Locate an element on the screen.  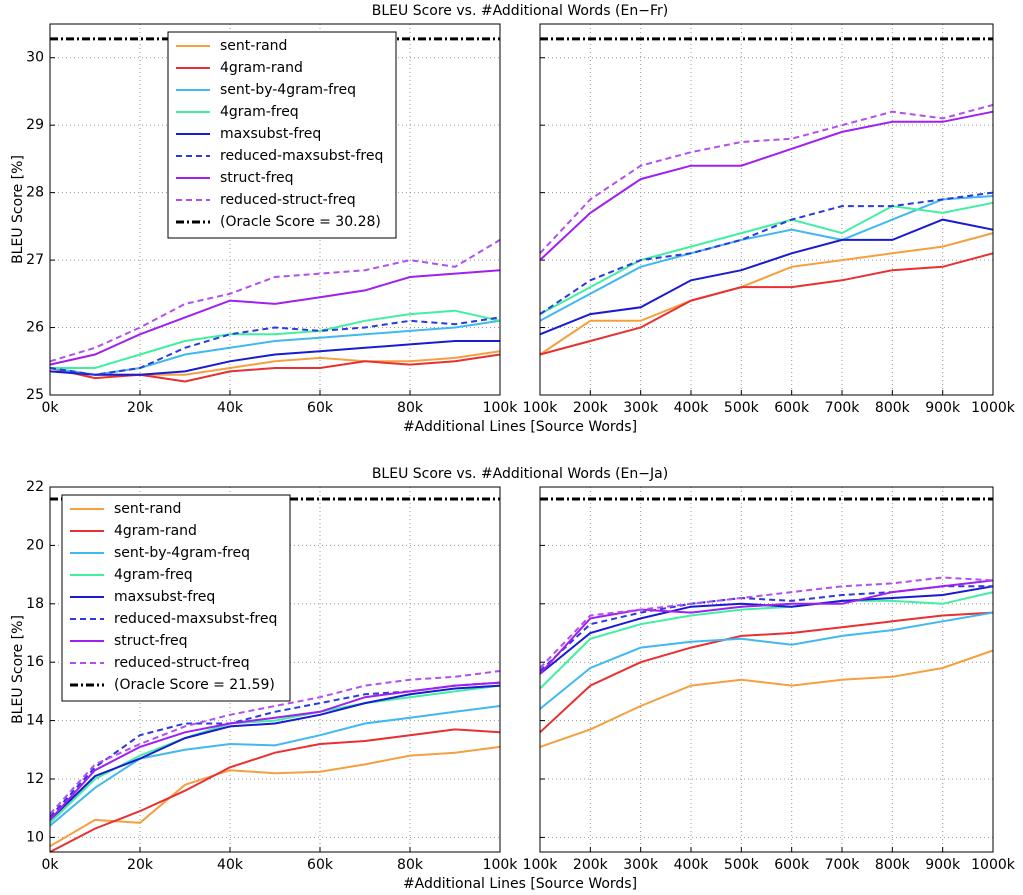
chart-title: BLEU Score vs. #Additional Words (En−Ja) is located at coordinates (520, 474).